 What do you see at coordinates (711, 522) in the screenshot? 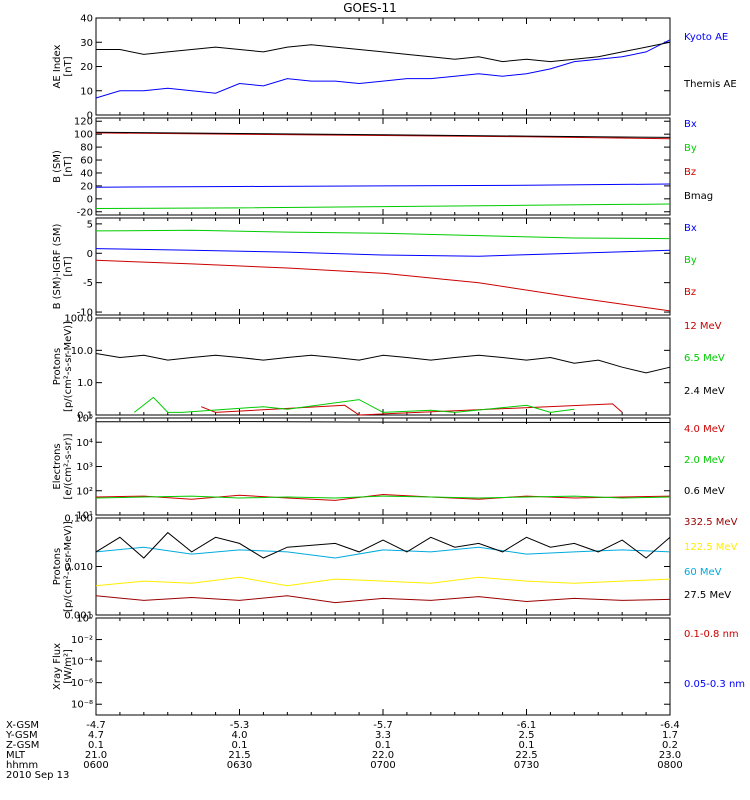
I see `legend-entry: 332.5 MeV` at bounding box center [711, 522].